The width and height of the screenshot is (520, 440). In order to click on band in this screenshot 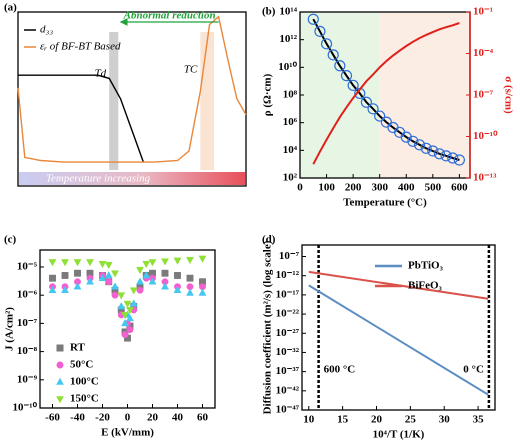, I will do `click(114, 101)`.